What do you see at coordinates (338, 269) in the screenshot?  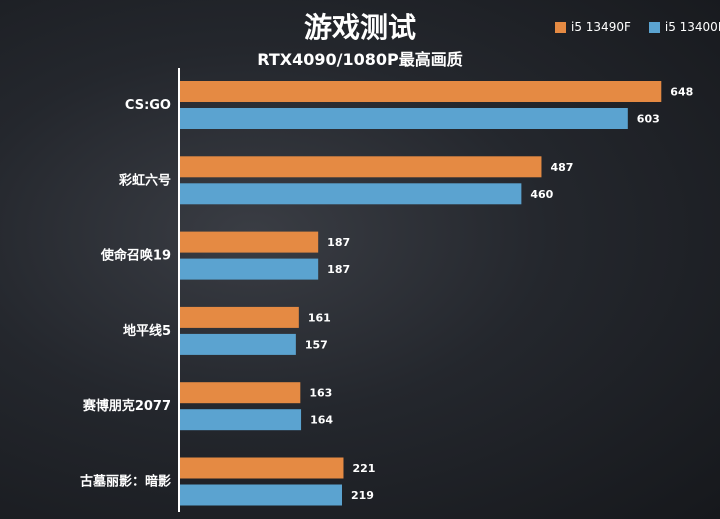 I see `data-label-2-3: 187` at bounding box center [338, 269].